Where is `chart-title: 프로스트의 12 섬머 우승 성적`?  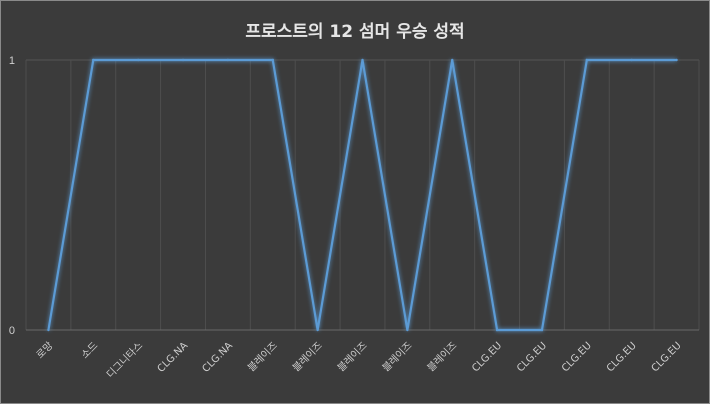 chart-title: 프로스트의 12 섬머 우승 성적 is located at coordinates (355, 32).